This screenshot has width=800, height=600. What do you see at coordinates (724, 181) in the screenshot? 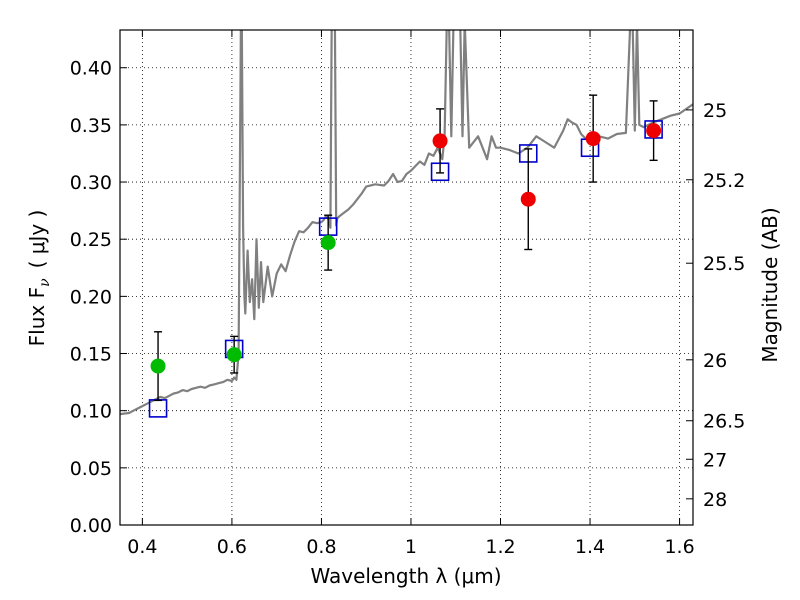
I see `right-tick-label: 25.2` at bounding box center [724, 181].